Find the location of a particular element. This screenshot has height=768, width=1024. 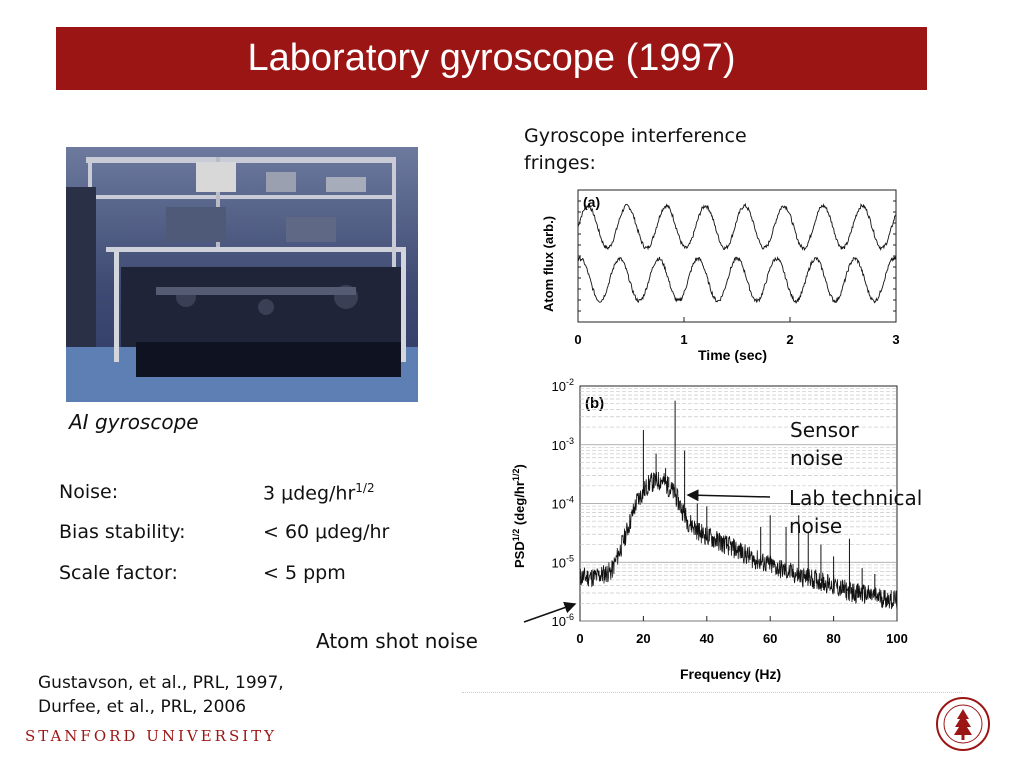

psd-chart-ylabel: PSD1/2 (deg/hr1/2) is located at coordinates (519, 516).